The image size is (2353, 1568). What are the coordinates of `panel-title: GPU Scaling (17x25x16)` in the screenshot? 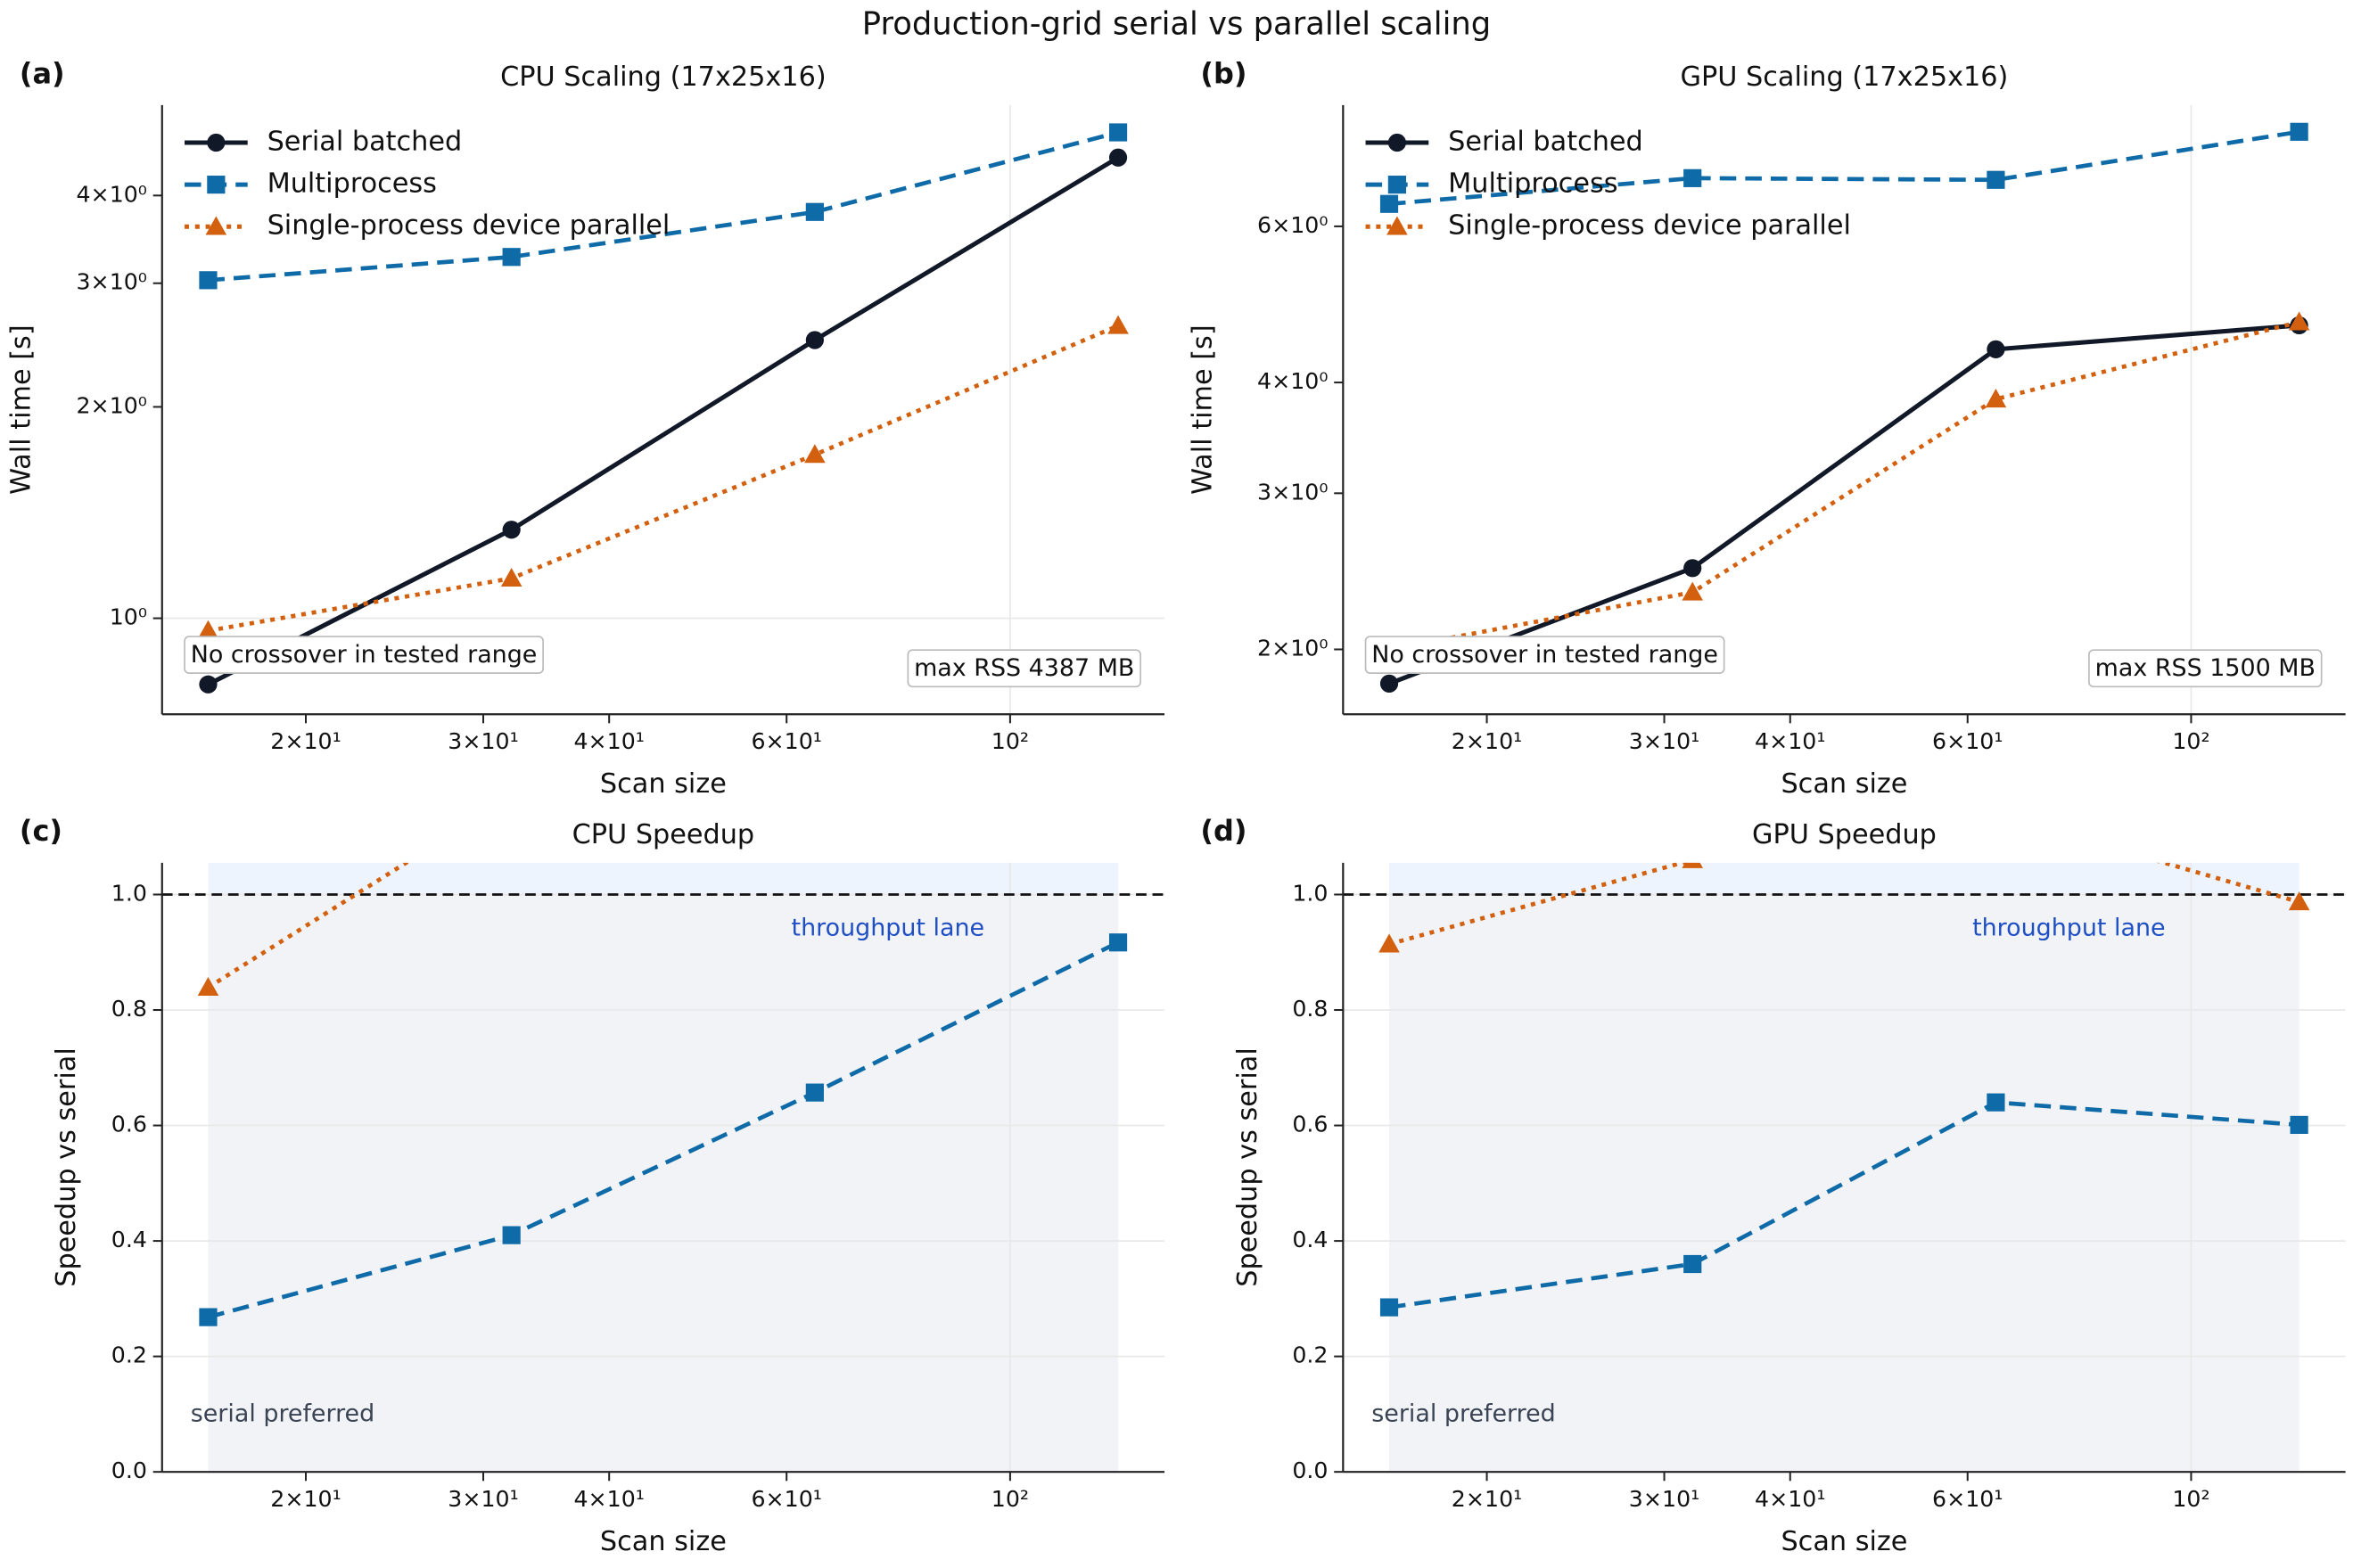 It's located at (1845, 77).